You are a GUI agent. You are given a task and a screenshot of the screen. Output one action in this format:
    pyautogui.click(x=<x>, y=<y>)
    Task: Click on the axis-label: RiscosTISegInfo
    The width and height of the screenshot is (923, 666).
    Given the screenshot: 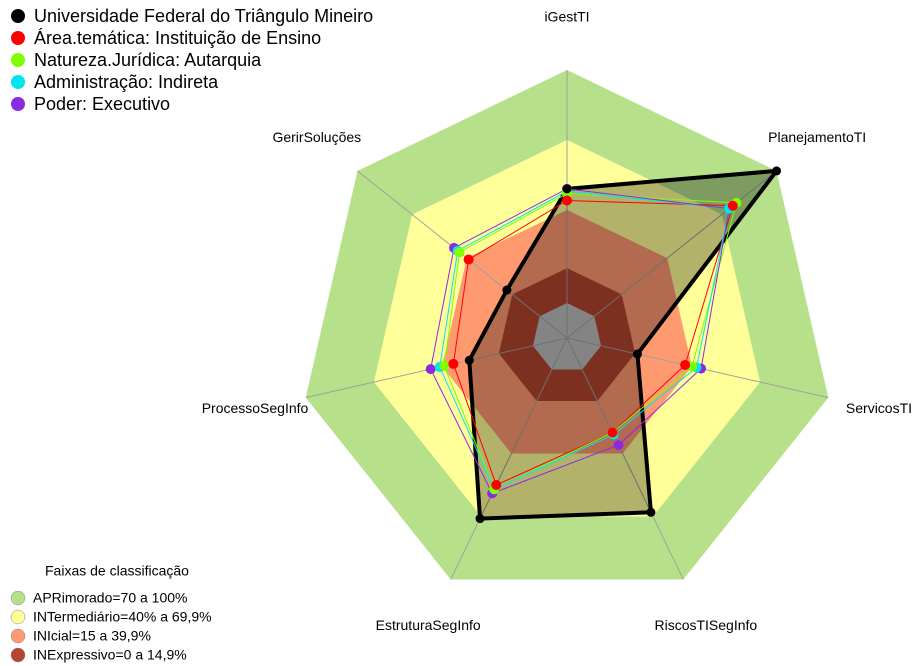 What is the action you would take?
    pyautogui.click(x=705, y=625)
    